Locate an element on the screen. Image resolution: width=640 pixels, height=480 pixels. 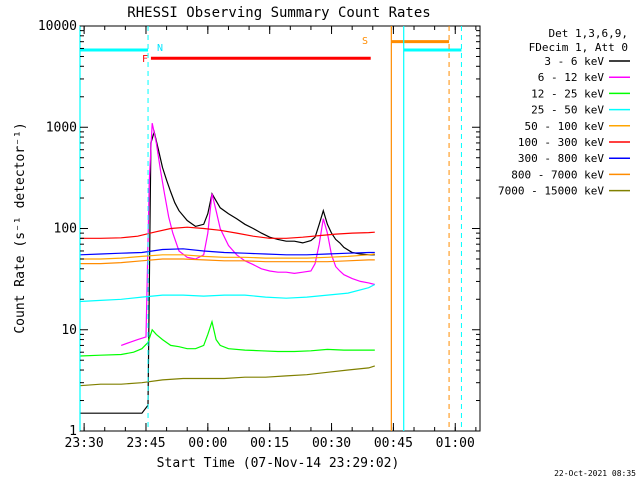
x-tick-label: 00:30 is located at coordinates (331, 443).